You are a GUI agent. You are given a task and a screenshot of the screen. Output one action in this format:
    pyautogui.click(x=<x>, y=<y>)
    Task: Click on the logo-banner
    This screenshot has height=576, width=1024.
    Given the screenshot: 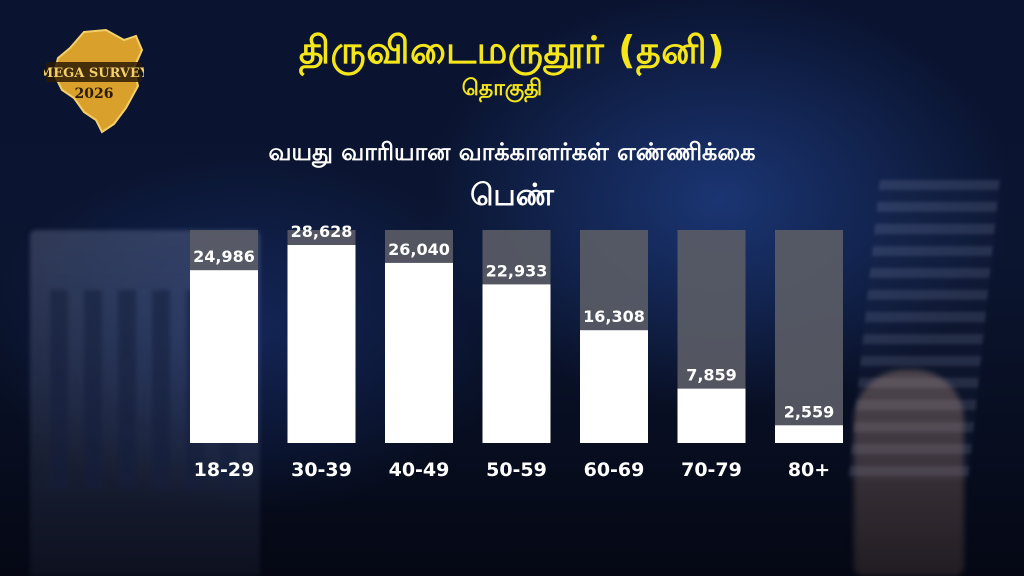 What is the action you would take?
    pyautogui.click(x=94, y=72)
    